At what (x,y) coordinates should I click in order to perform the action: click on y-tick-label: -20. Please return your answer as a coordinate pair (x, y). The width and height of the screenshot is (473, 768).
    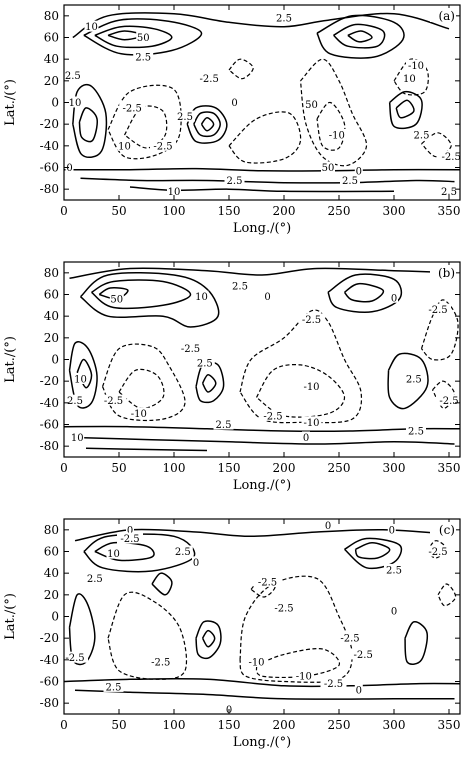
    Looking at the image, I should click on (49, 124).